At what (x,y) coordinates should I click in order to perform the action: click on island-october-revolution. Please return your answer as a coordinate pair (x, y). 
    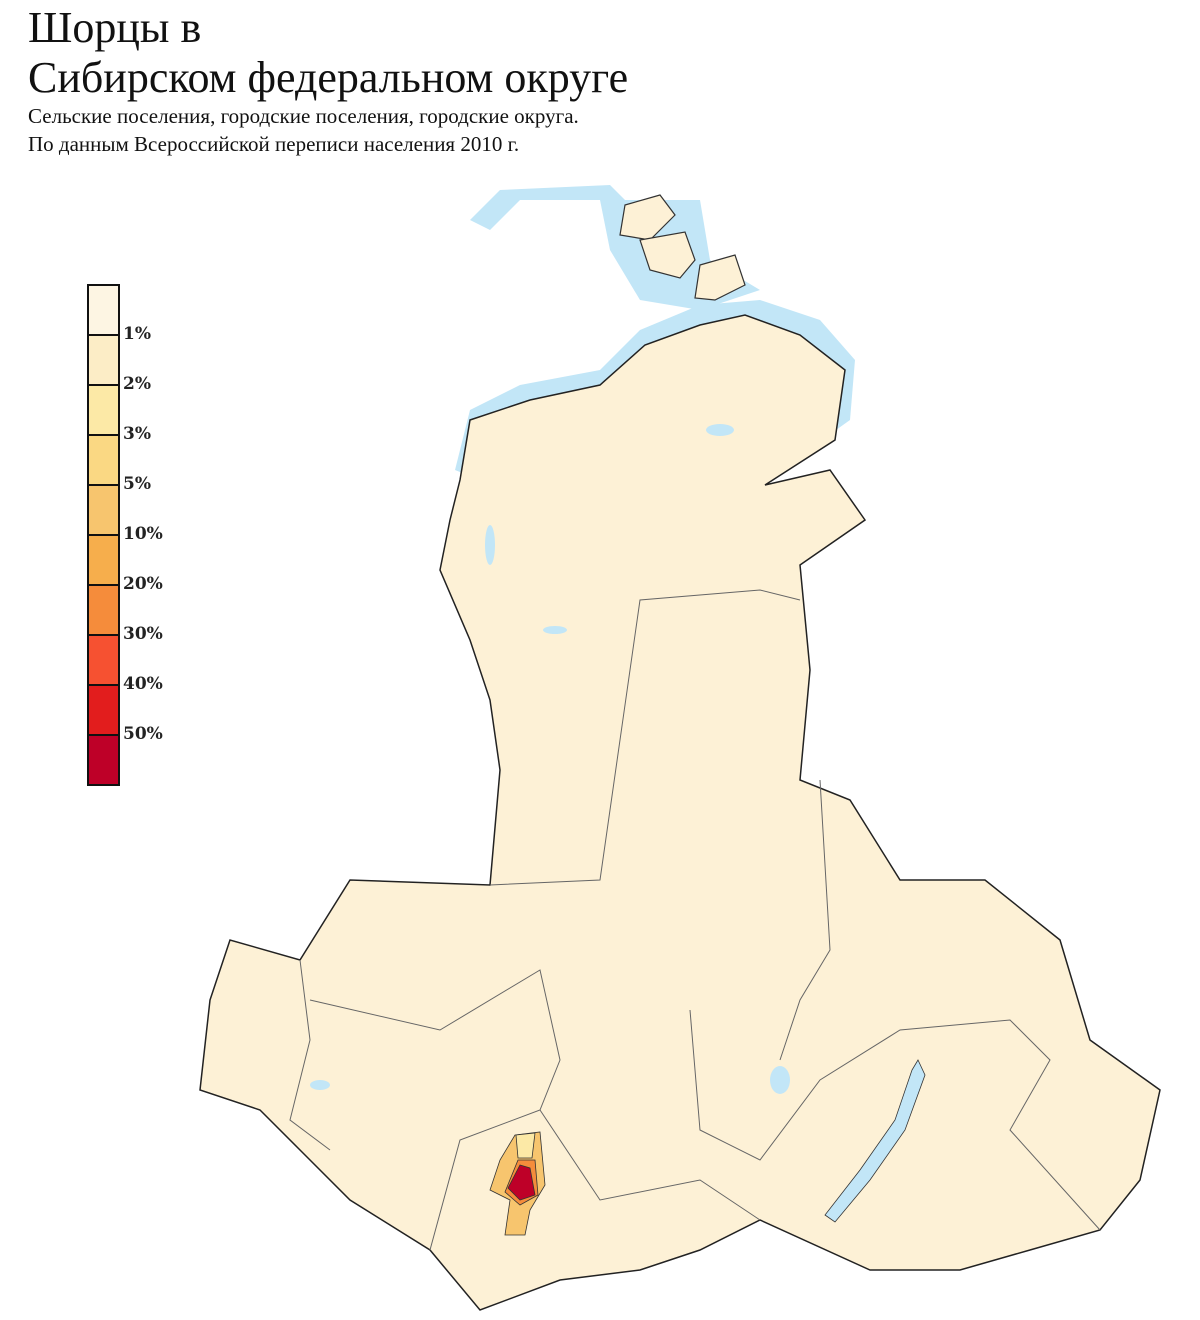
    Looking at the image, I should click on (647, 217).